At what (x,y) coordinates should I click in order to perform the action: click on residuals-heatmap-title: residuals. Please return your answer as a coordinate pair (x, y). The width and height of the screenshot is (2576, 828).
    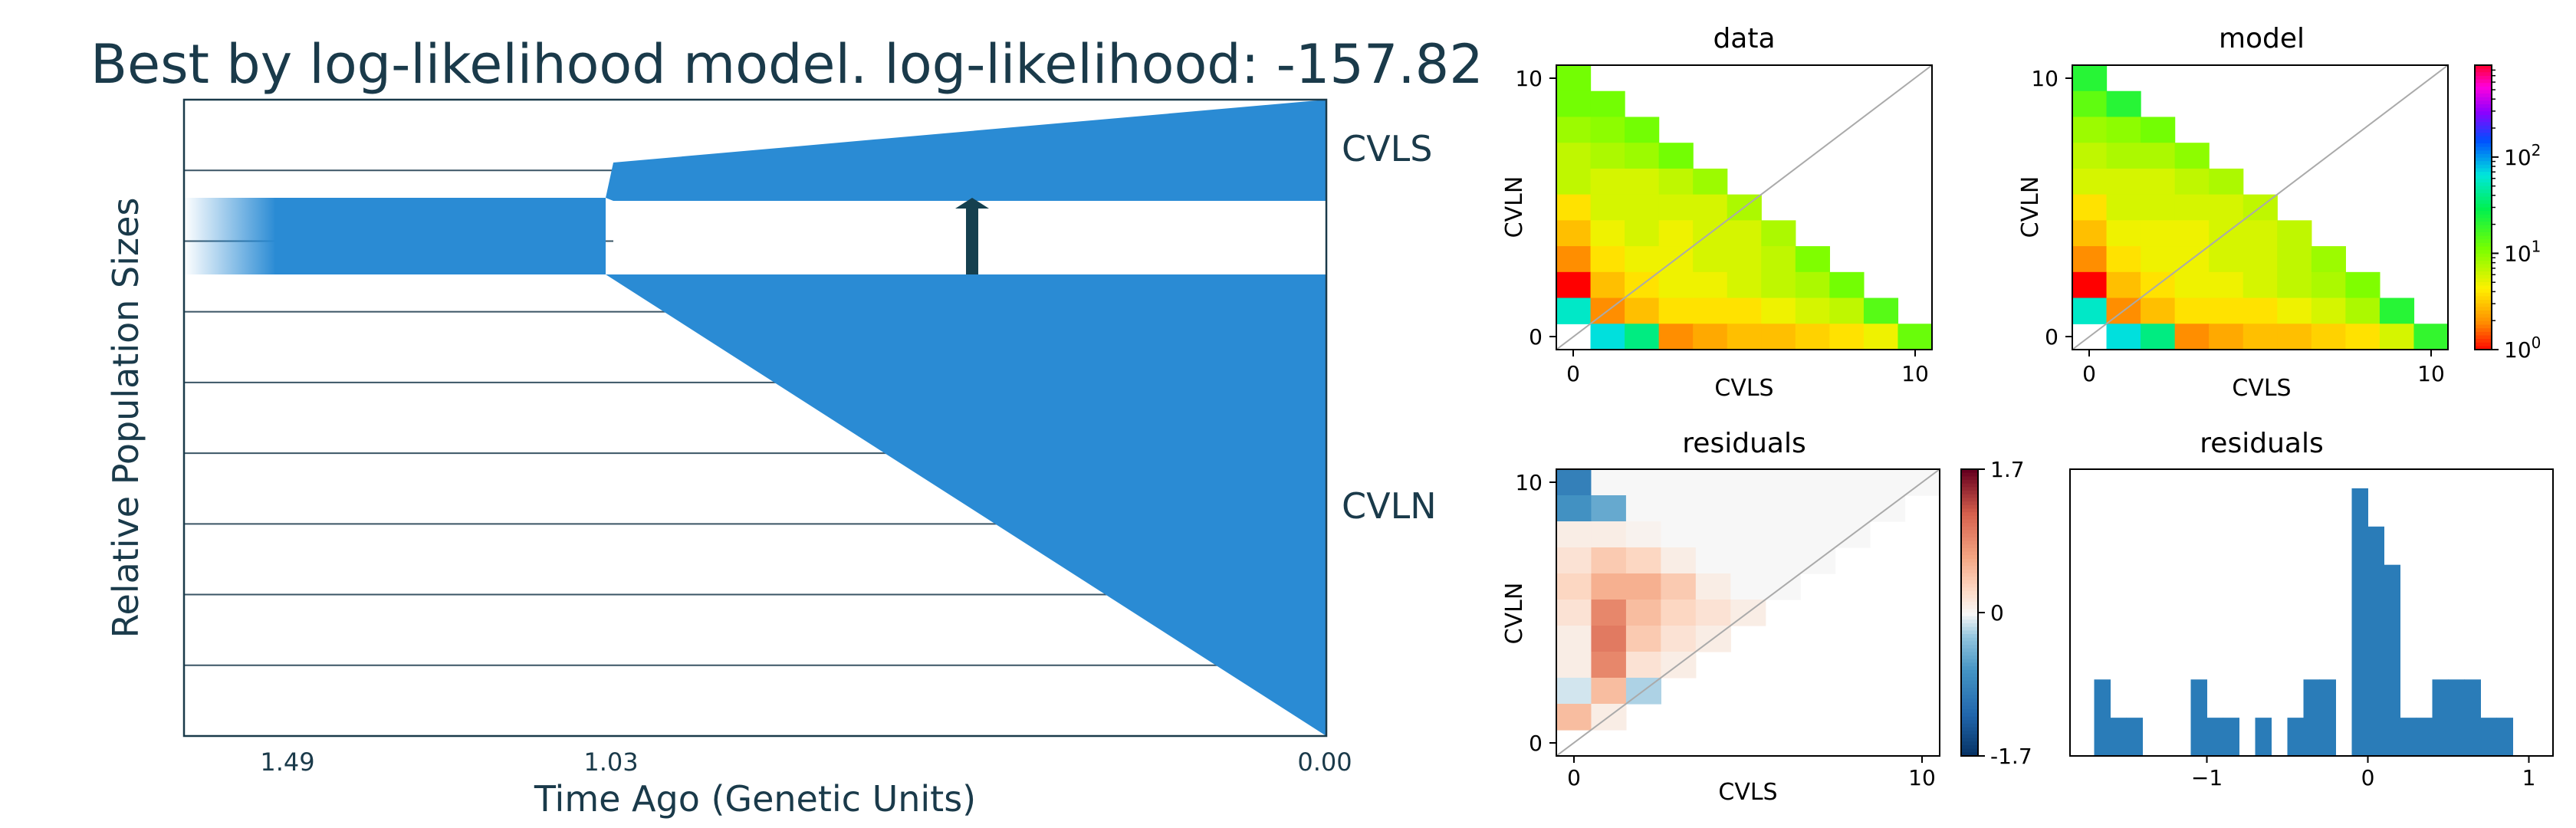
    Looking at the image, I should click on (1744, 444).